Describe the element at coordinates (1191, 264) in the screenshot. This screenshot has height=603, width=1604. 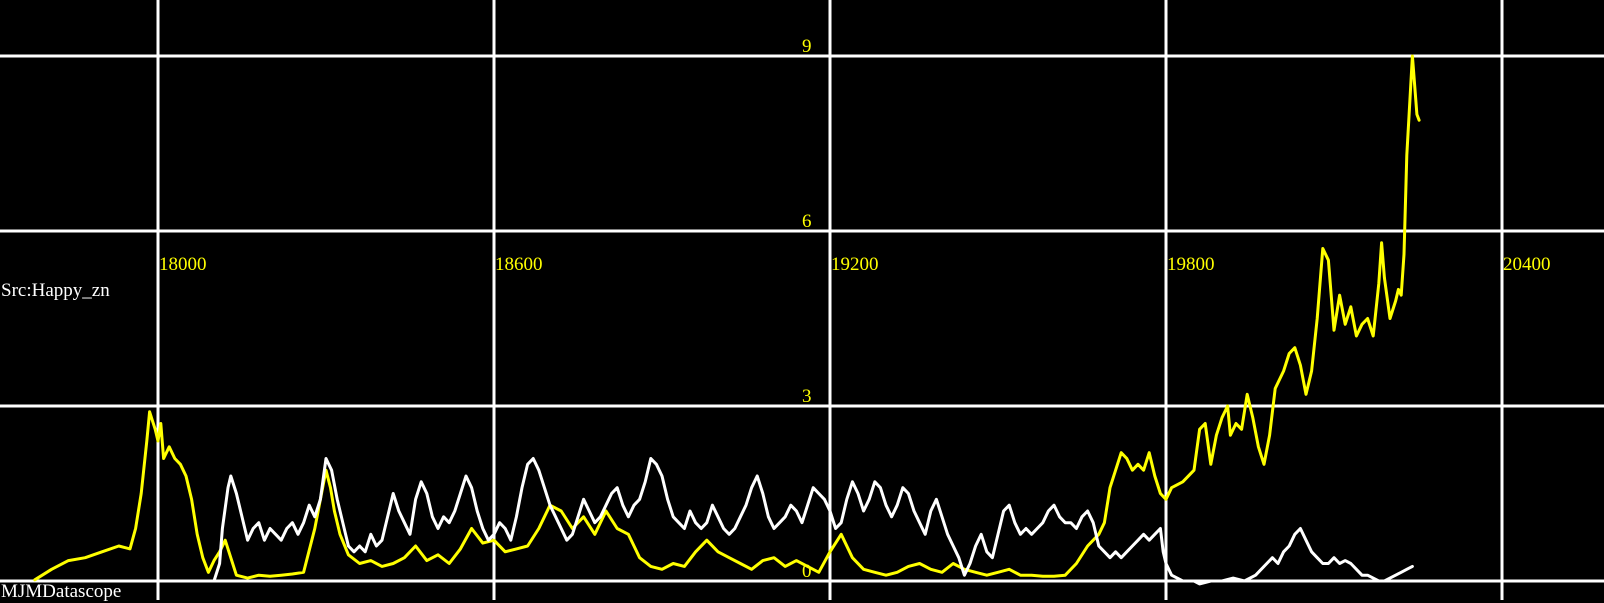
I see `x-tick-label-19800: 19800` at that location.